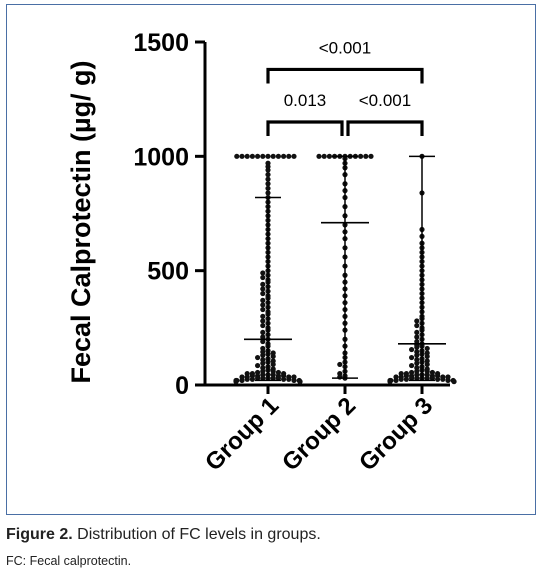 The height and width of the screenshot is (576, 544). Describe the element at coordinates (39, 534) in the screenshot. I see `figure-label: Figure 2.` at that location.